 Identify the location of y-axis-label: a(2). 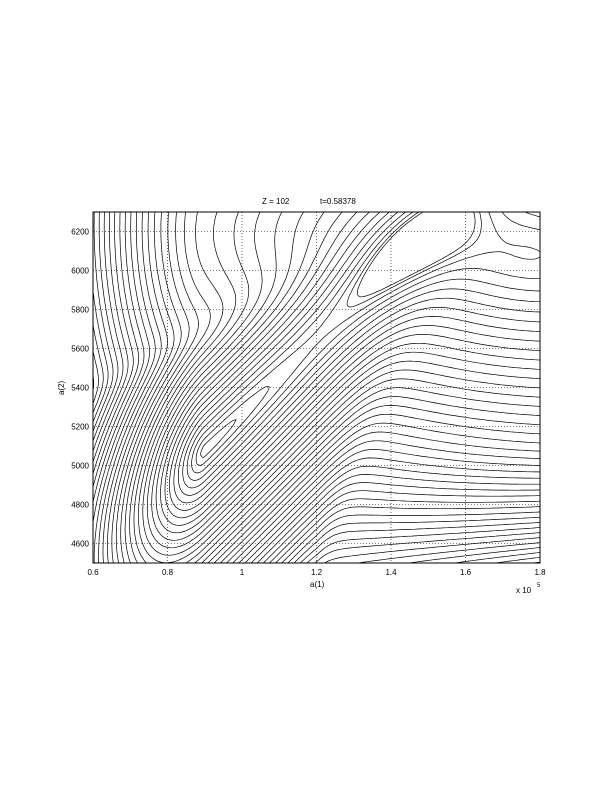
(61, 387).